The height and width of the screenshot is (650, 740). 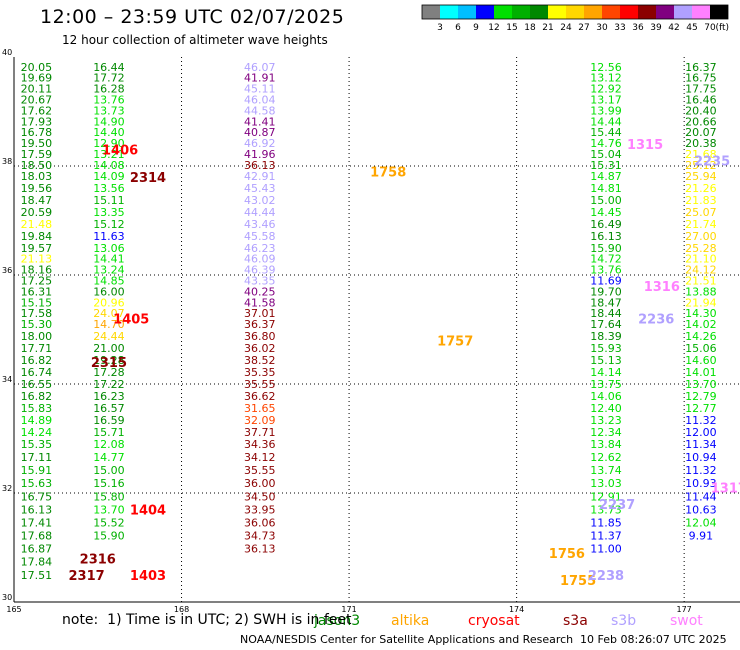 I want to click on wave-height-value: 18.16, so click(x=37, y=270).